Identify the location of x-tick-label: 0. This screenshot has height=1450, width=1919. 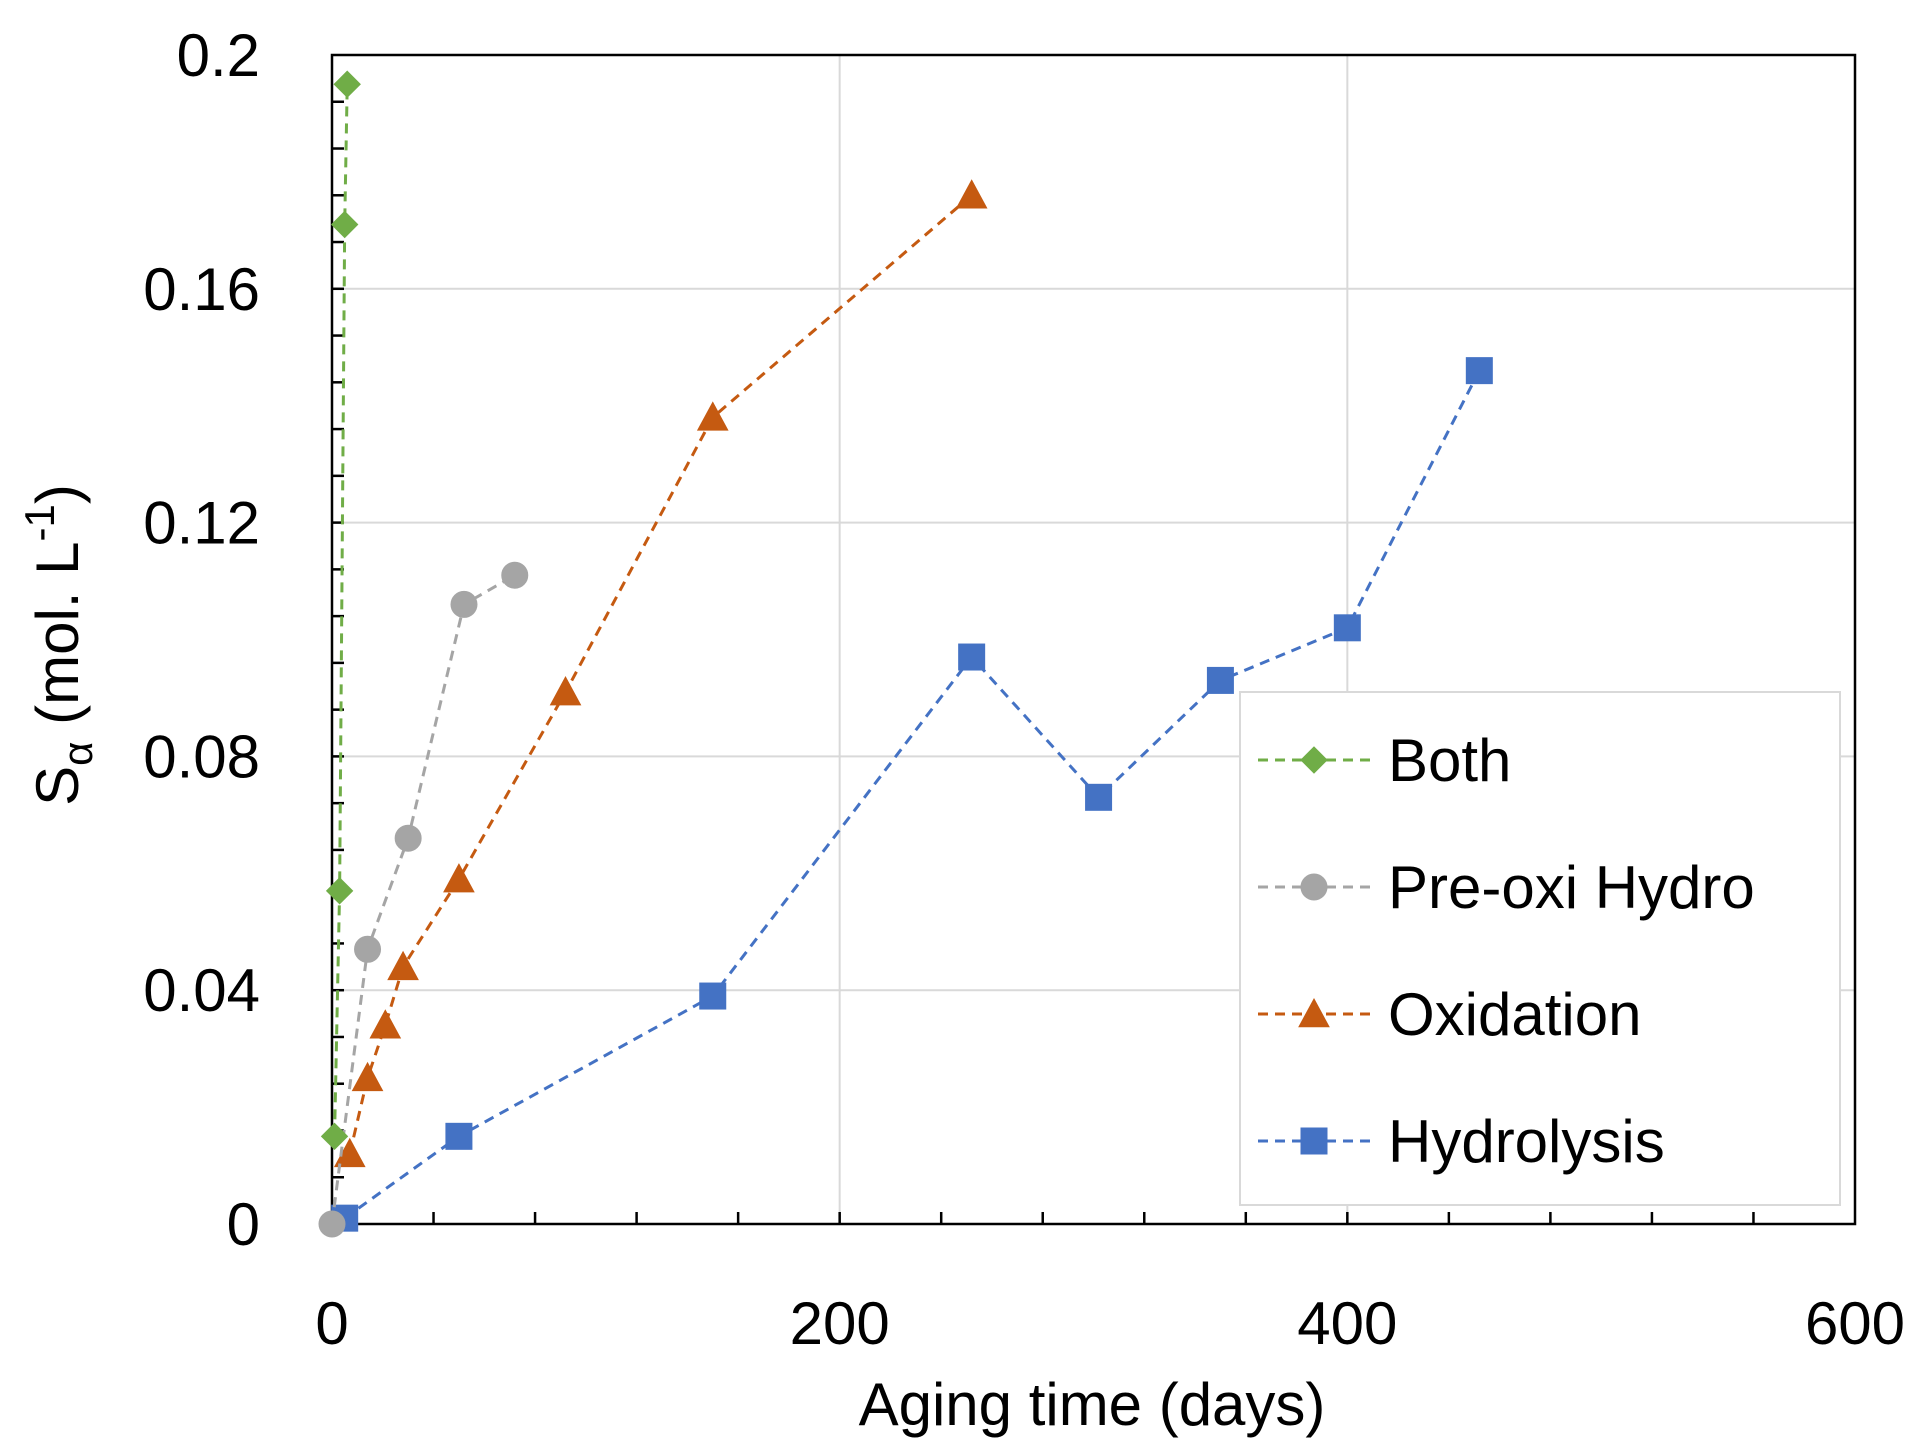
(331, 1323).